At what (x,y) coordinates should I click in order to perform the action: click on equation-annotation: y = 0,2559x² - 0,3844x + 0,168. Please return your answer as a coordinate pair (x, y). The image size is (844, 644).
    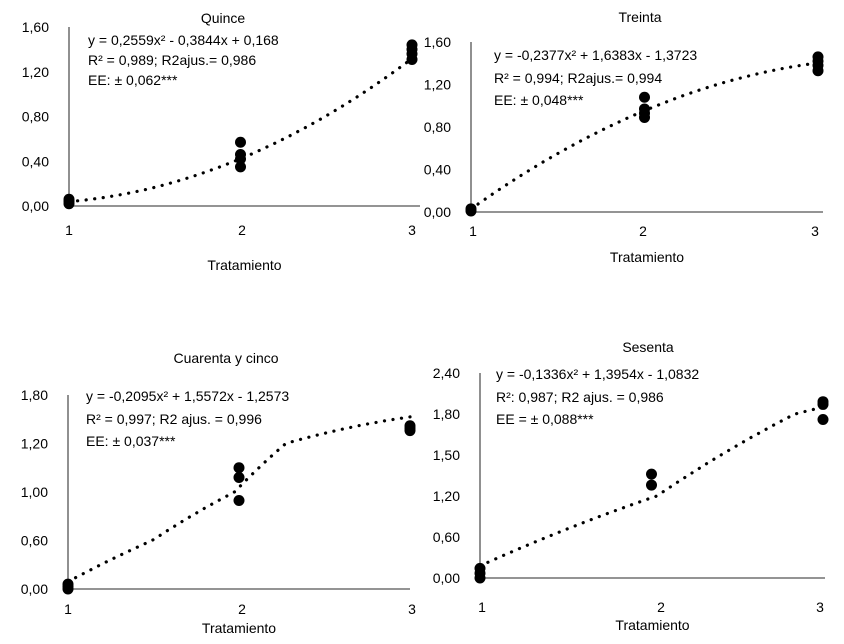
    Looking at the image, I should click on (183, 40).